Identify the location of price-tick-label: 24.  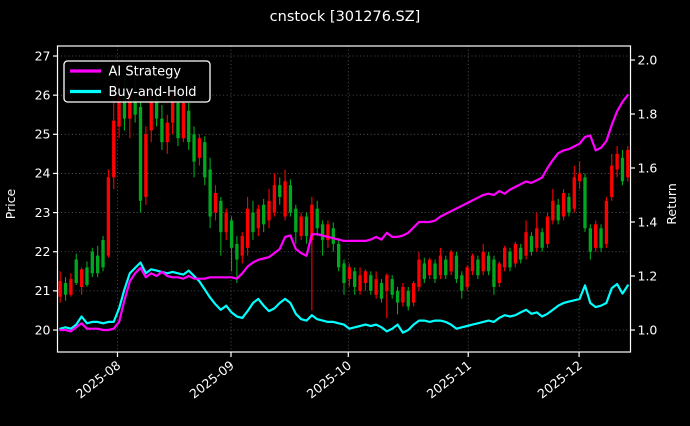
(43, 173).